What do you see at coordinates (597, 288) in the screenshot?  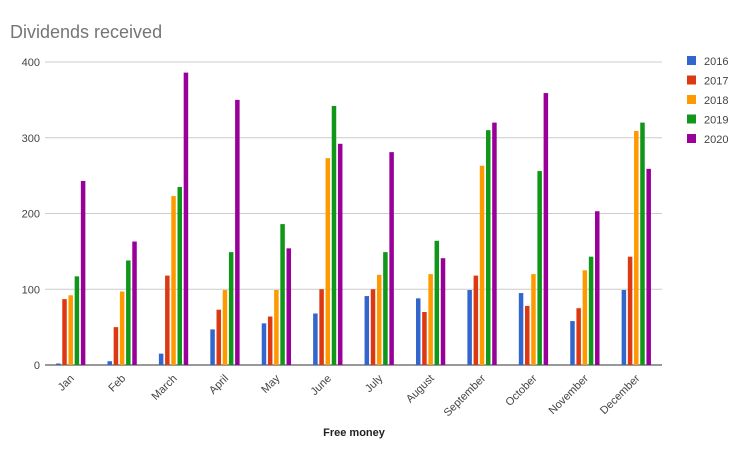 I see `bar-november-2020` at bounding box center [597, 288].